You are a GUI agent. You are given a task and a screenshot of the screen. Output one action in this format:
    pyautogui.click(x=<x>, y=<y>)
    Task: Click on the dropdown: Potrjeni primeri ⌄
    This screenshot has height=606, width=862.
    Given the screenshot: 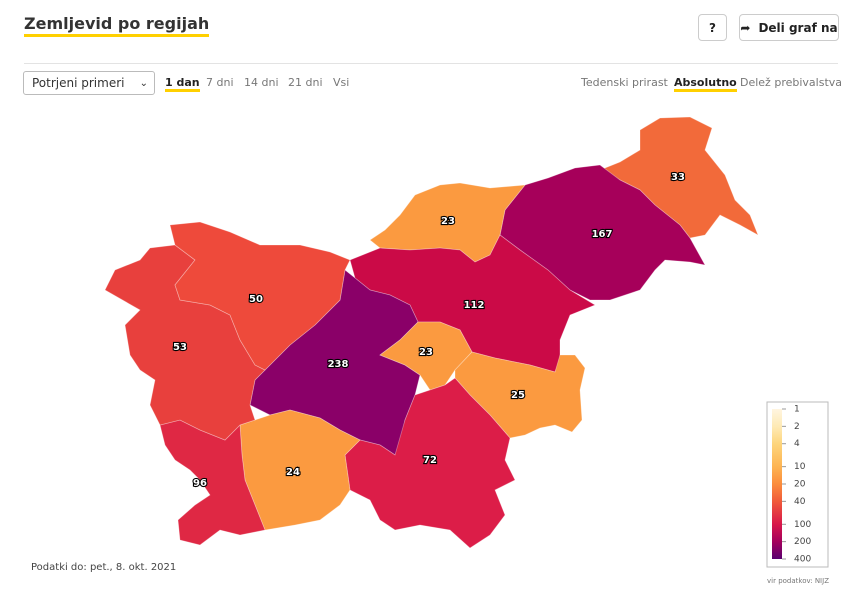 What is the action you would take?
    pyautogui.click(x=89, y=83)
    